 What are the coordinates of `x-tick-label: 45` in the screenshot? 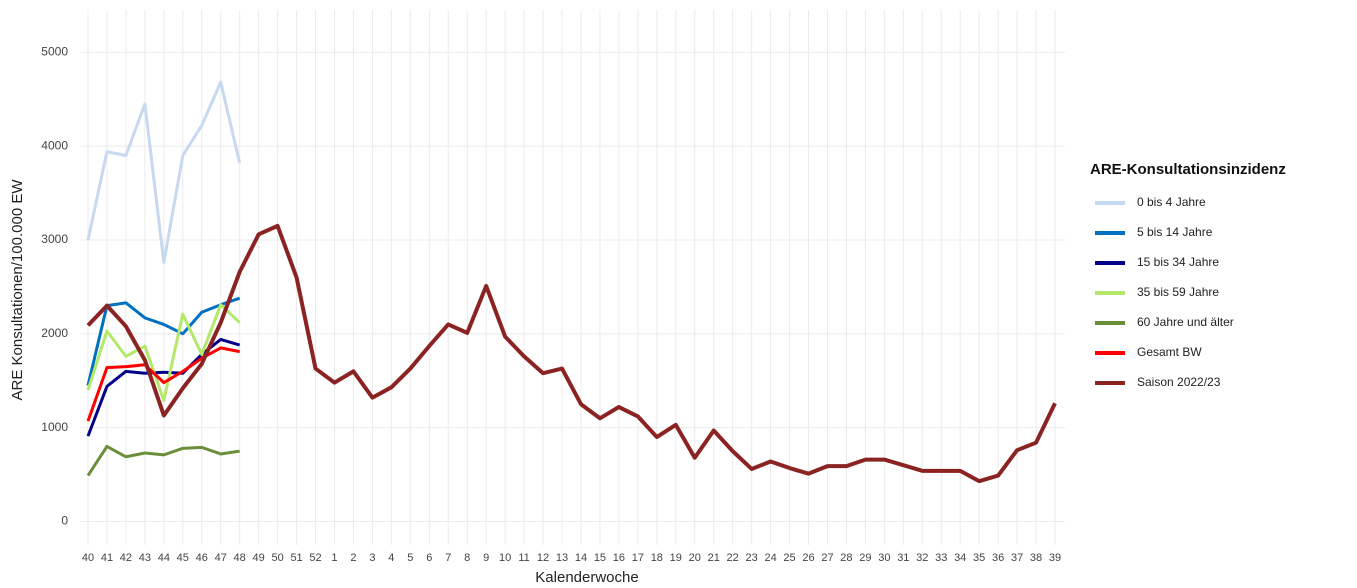 It's located at (183, 558).